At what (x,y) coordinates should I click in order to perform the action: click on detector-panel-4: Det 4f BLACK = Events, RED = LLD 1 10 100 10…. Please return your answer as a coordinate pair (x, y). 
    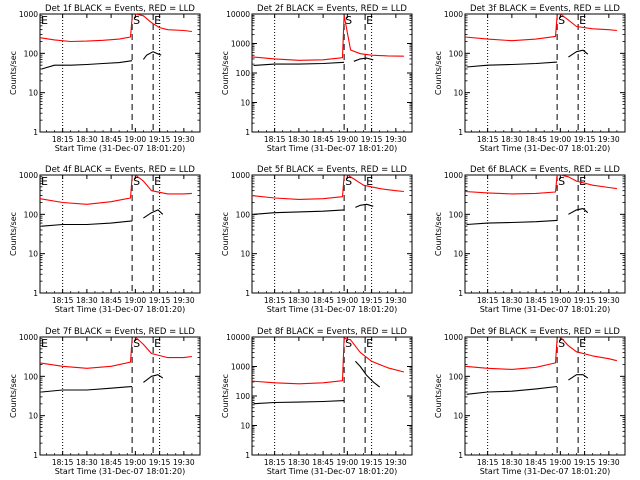
    Looking at the image, I should click on (105, 239).